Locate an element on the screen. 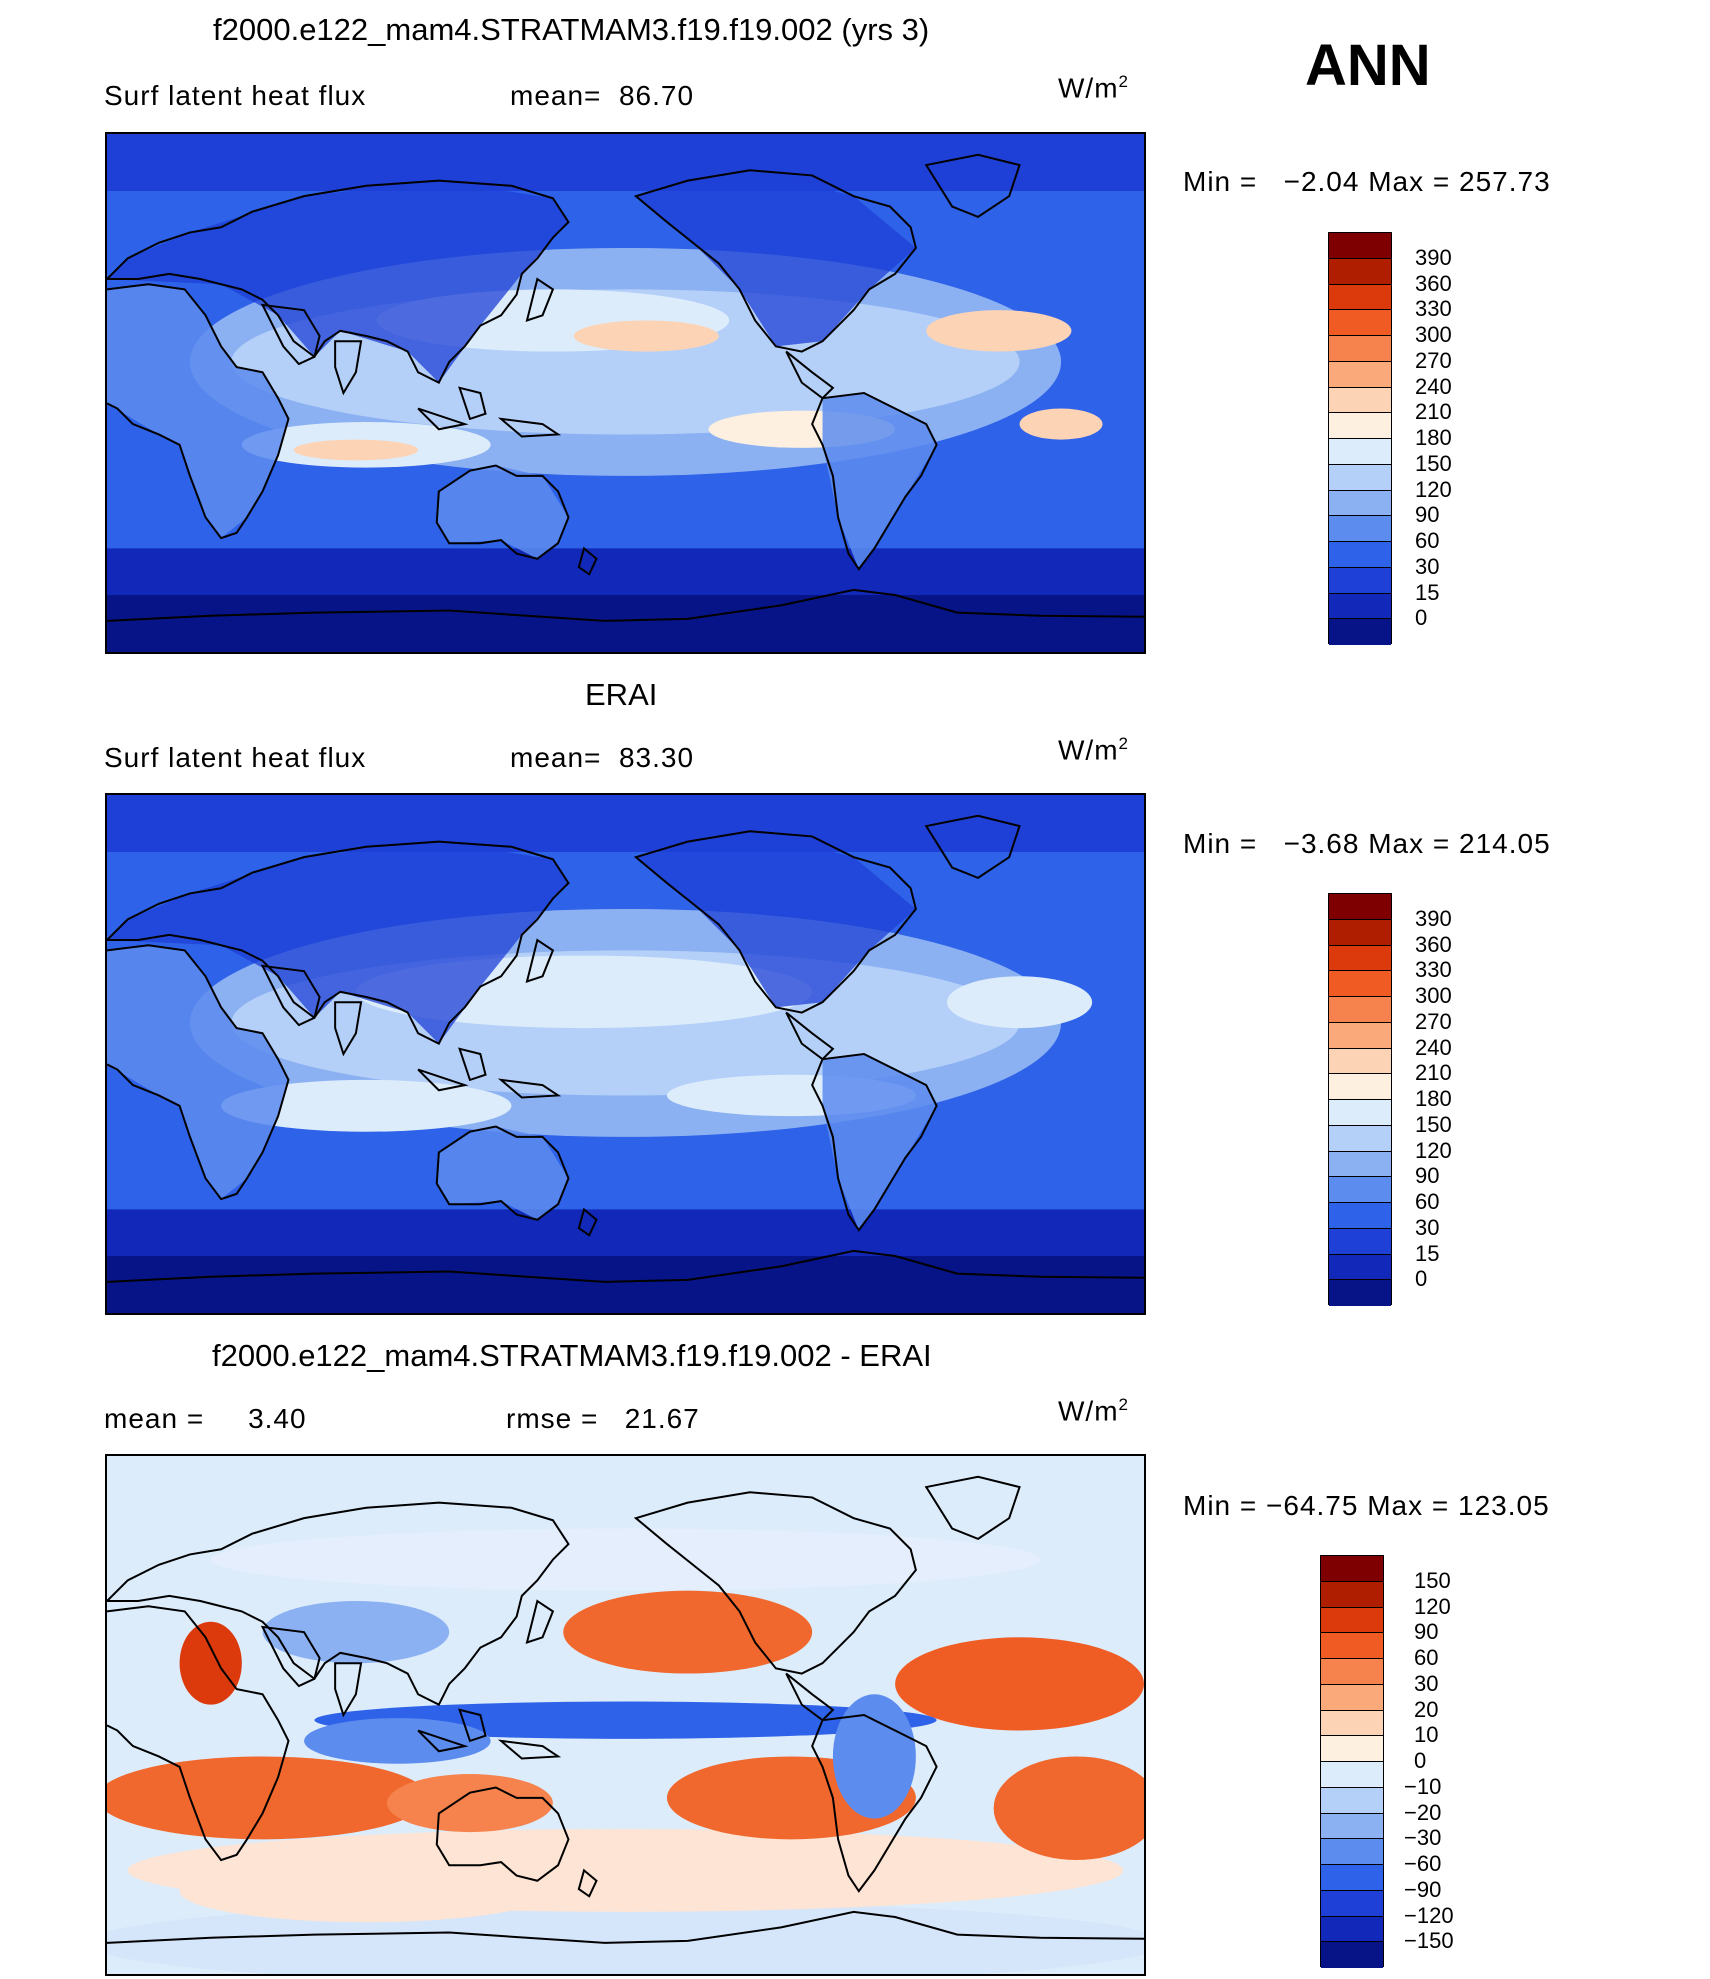 The height and width of the screenshot is (1979, 1710). colorbar-labels-obs: 390 360 330 300 270 240 210 180 150 120 90 60 30 15 0 is located at coordinates (1445, 1099).